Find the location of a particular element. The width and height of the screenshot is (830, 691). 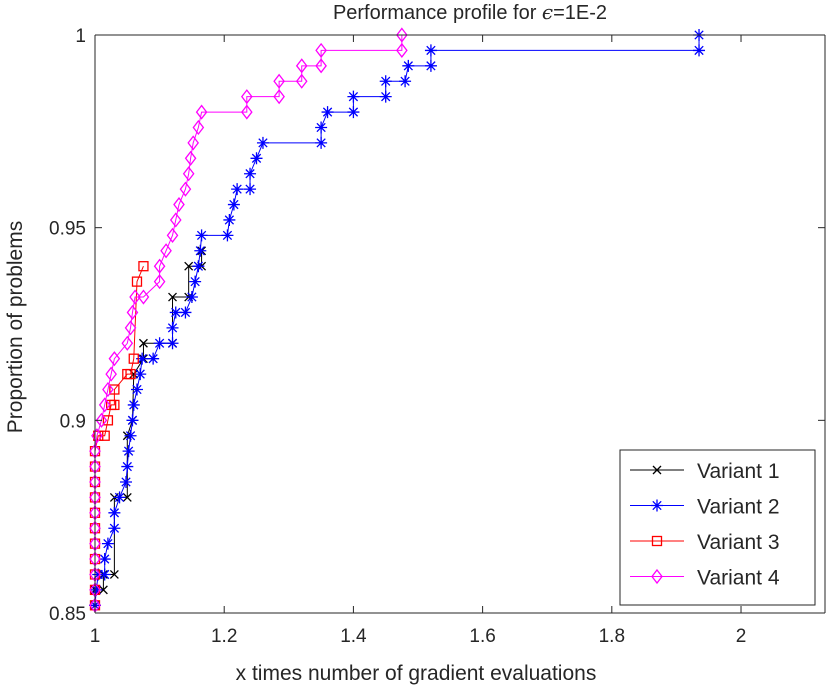

legend-label-variant-2: Variant 2 is located at coordinates (738, 507).